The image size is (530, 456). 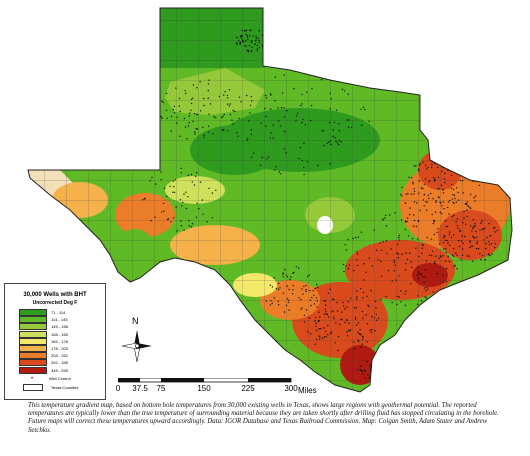 I want to click on legend-range-label: 203 - 252, so click(x=59, y=356).